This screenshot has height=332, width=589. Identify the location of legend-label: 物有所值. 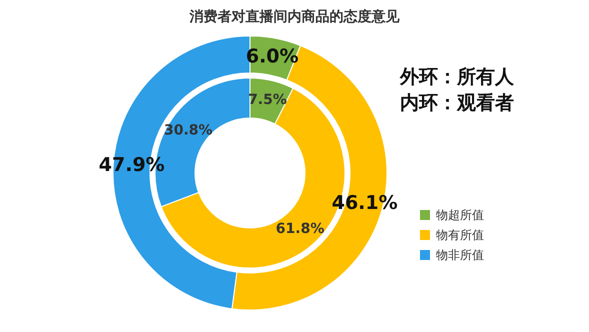
(460, 235).